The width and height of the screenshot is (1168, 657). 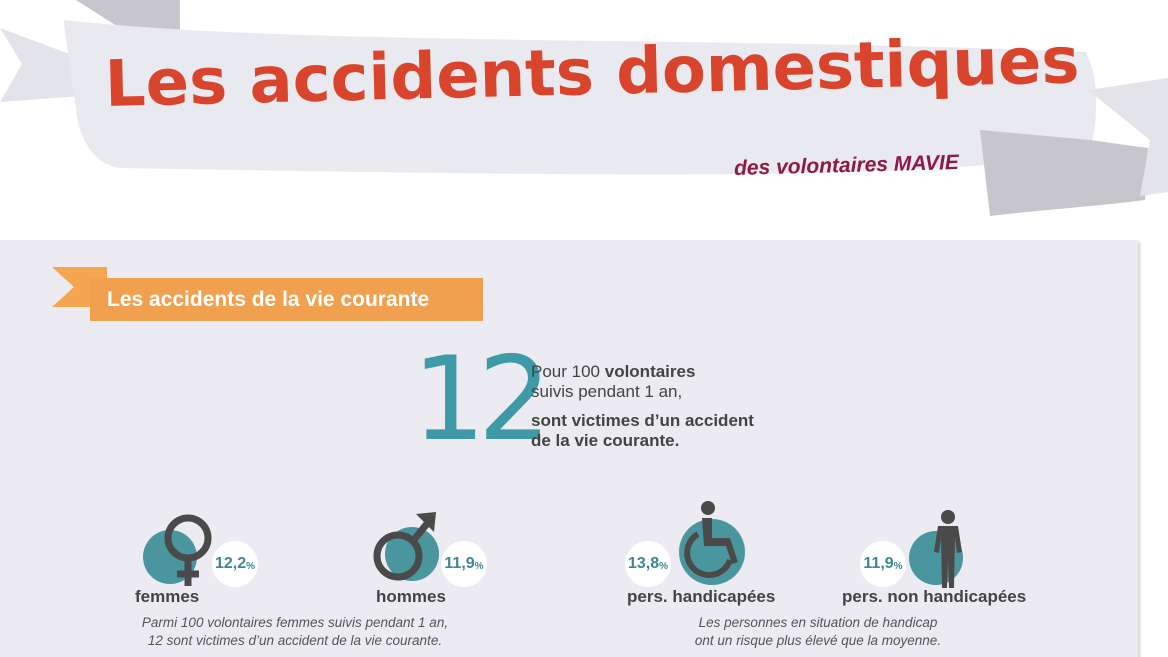 I want to click on headline-line-3: sont victimes d’un accident, so click(x=642, y=420).